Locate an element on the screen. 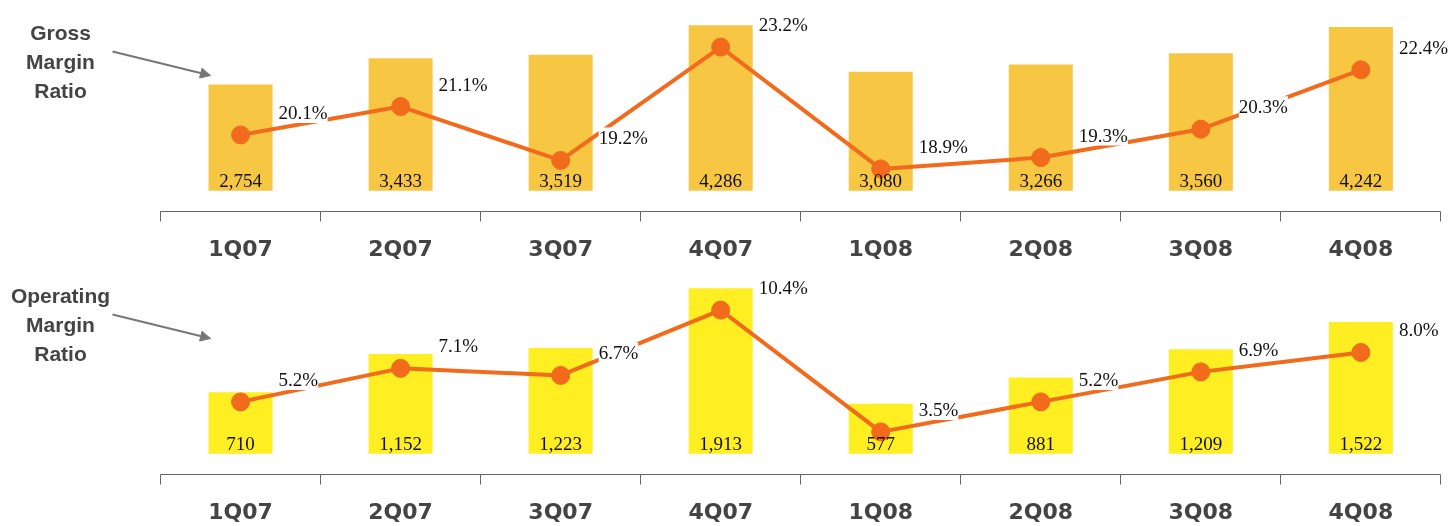 This screenshot has width=1450, height=526. data-label: 3,433 is located at coordinates (400, 180).